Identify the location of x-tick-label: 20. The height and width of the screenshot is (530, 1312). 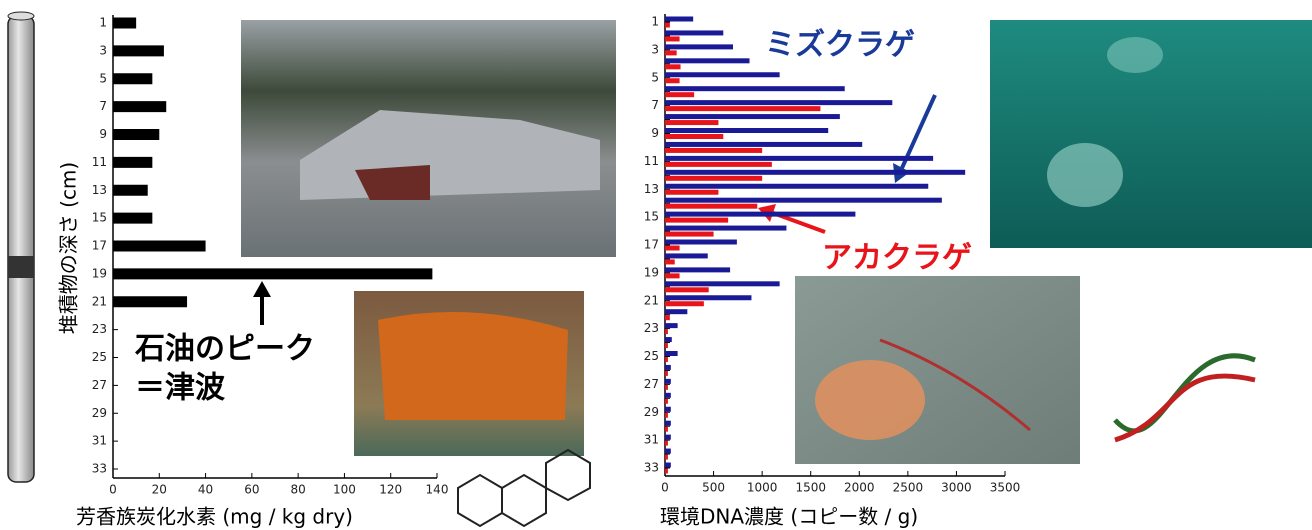
(159, 490).